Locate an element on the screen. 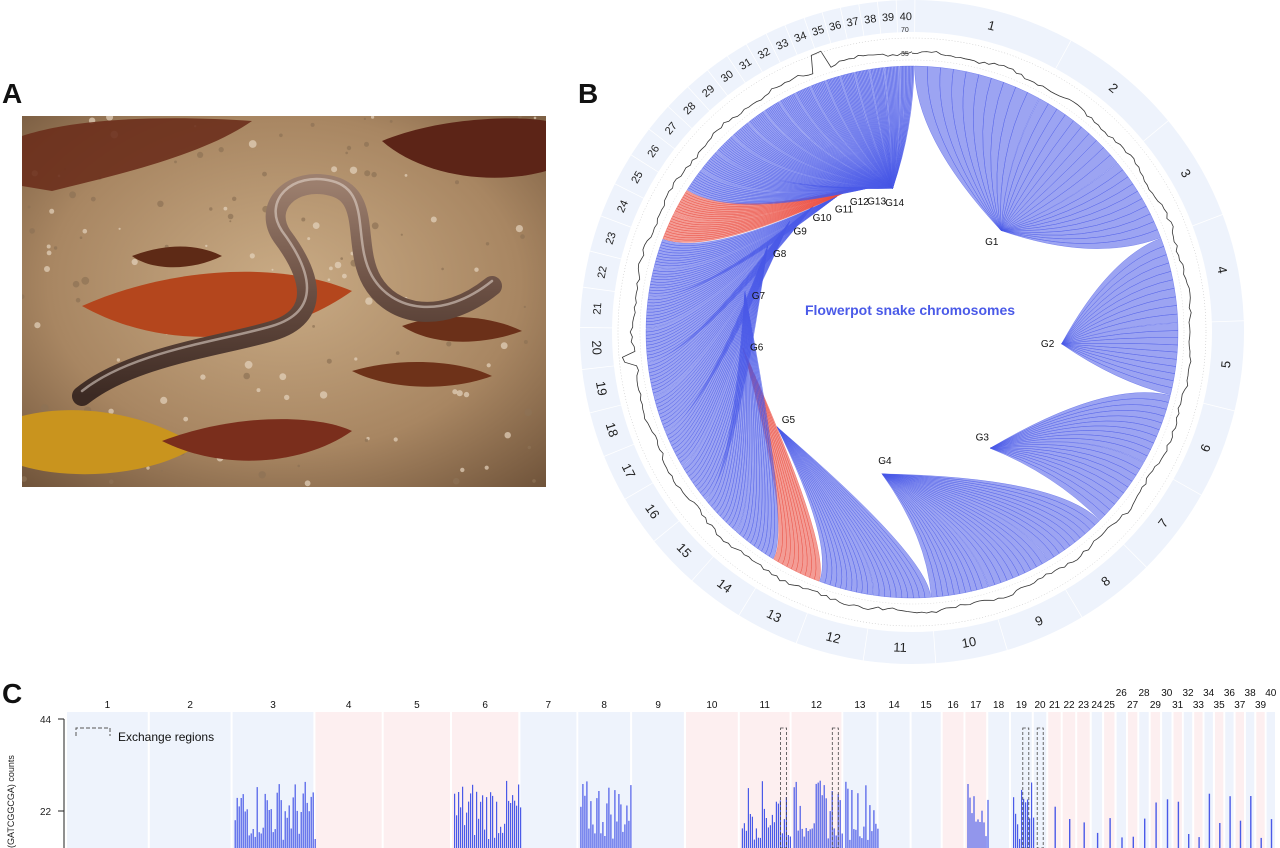 The image size is (1280, 848). circos-group-label-1: G1 is located at coordinates (992, 242).